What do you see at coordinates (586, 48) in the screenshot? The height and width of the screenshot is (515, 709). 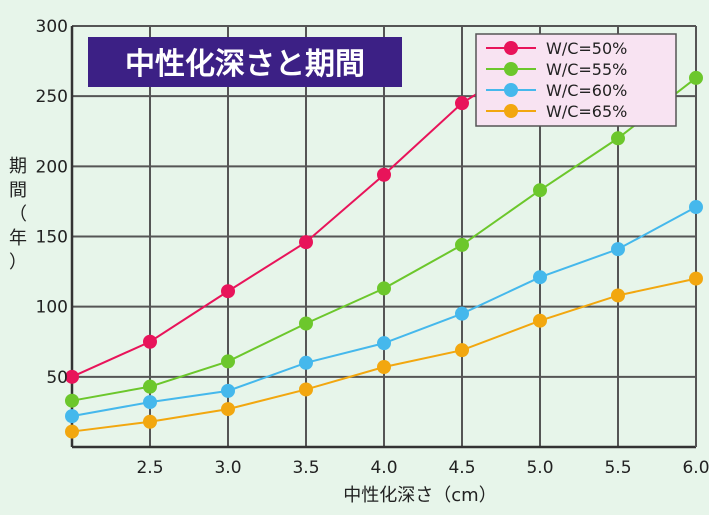 I see `legend-label: W/C=50%` at bounding box center [586, 48].